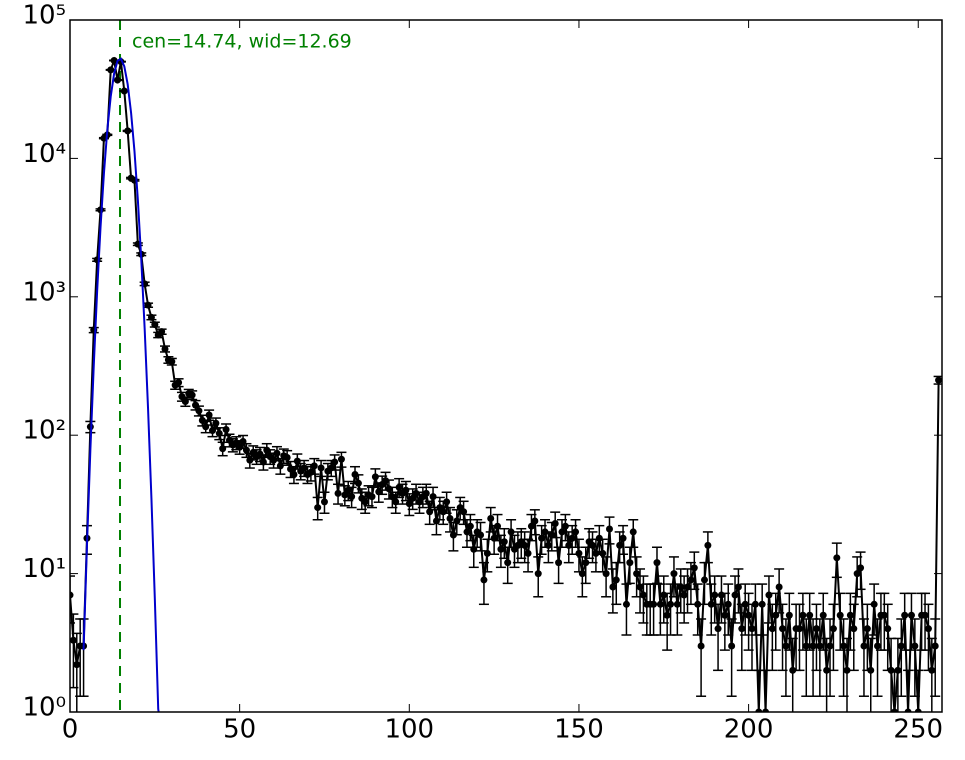  What do you see at coordinates (44, 569) in the screenshot?
I see `y-tick-label: 10¹` at bounding box center [44, 569].